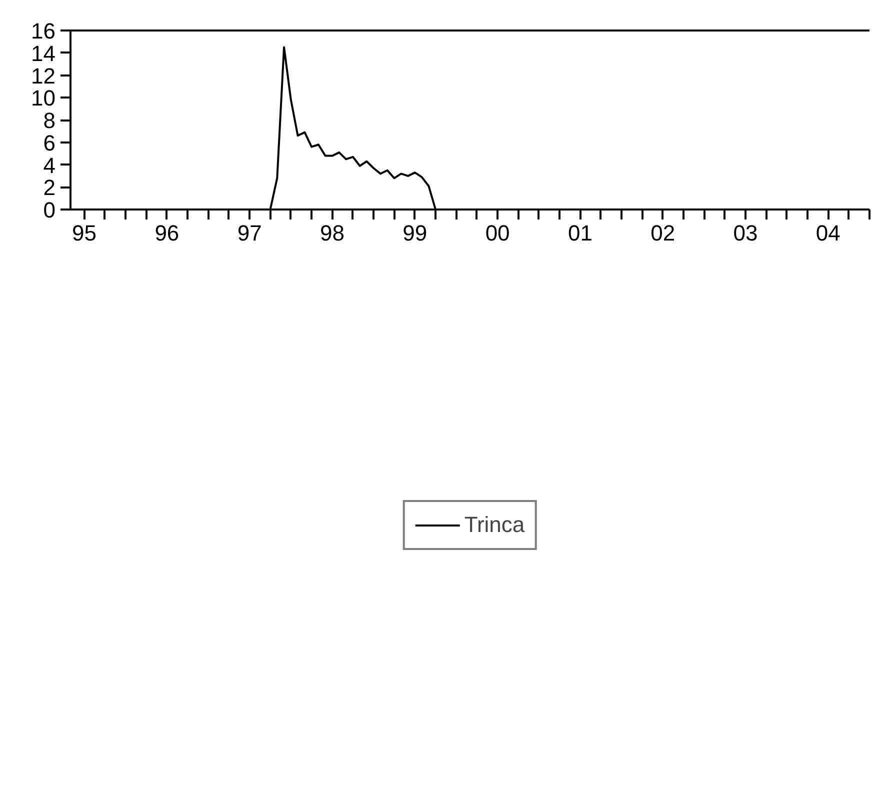  What do you see at coordinates (332, 233) in the screenshot?
I see `x-tick-label: 98` at bounding box center [332, 233].